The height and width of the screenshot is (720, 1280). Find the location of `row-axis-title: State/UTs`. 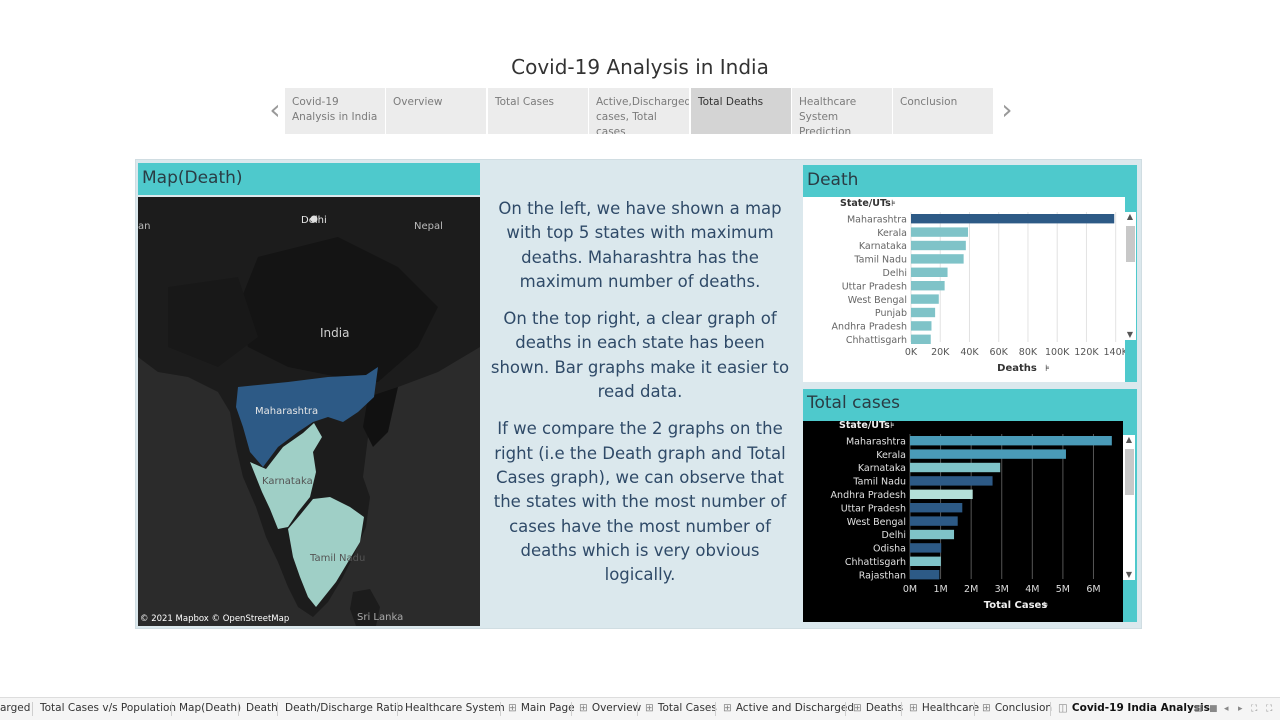

row-axis-title: State/UTs is located at coordinates (865, 203).